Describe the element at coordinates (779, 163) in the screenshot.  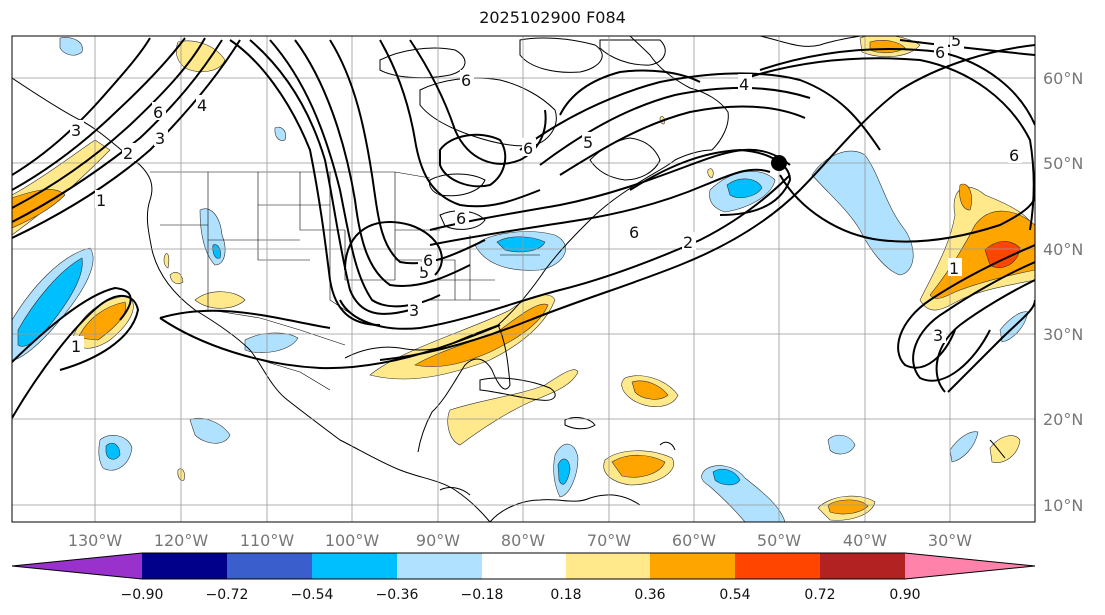
I see `location-marker` at that location.